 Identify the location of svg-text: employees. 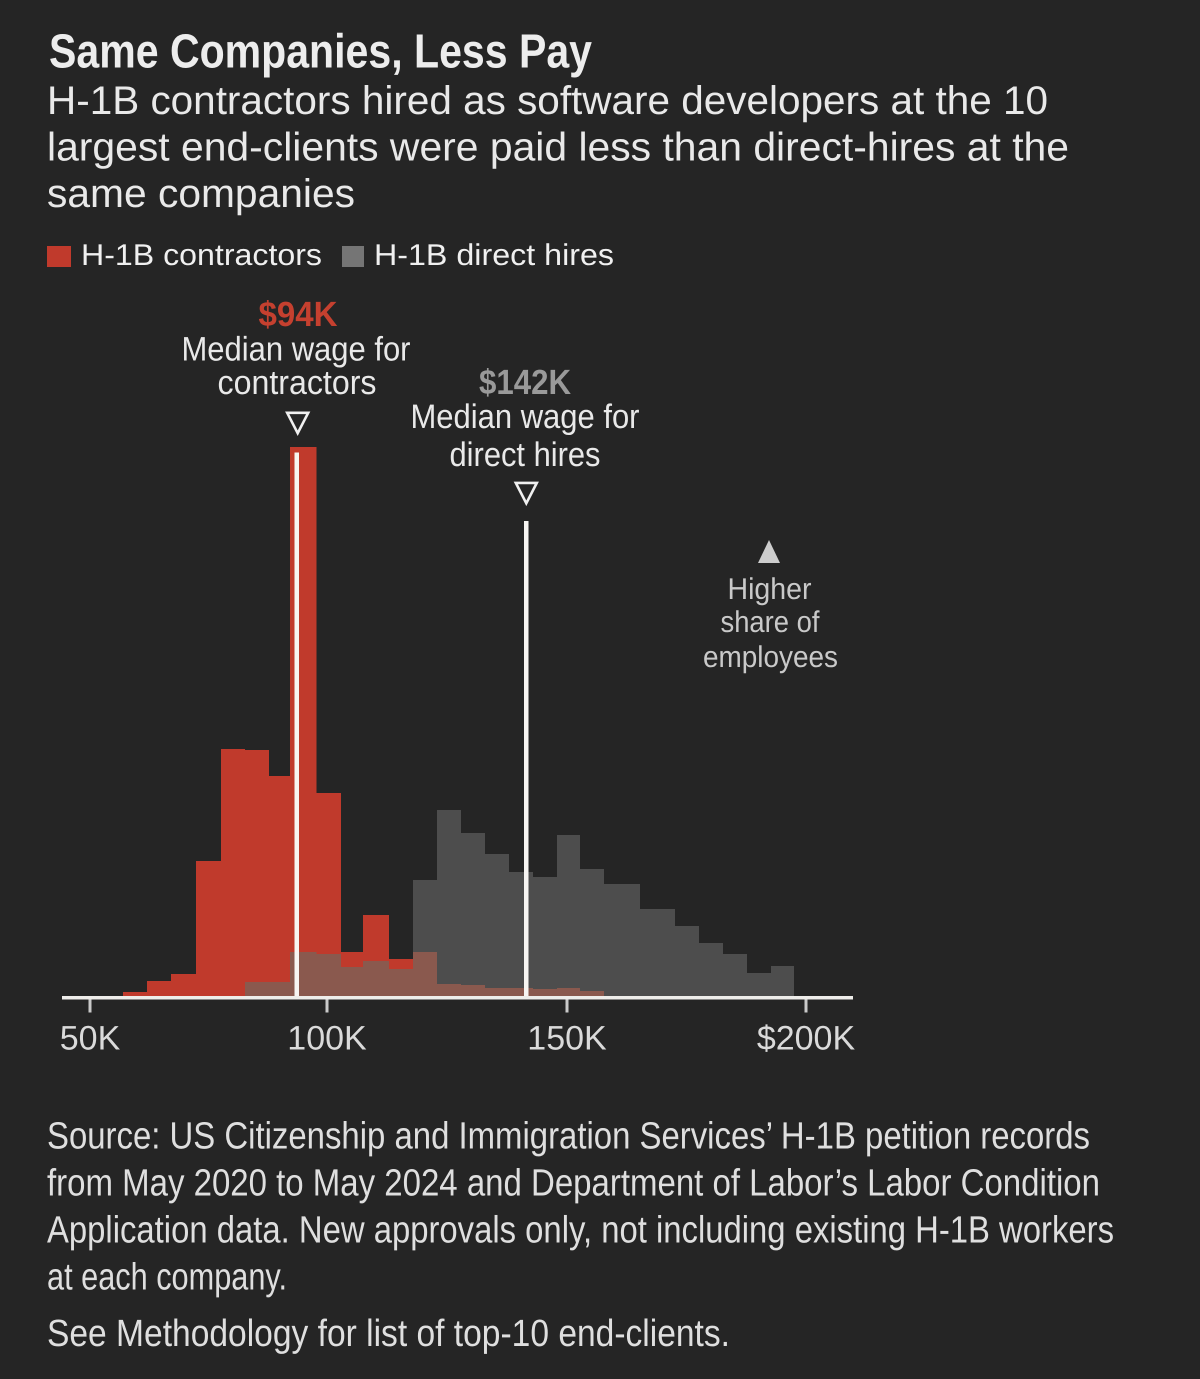
(770, 657).